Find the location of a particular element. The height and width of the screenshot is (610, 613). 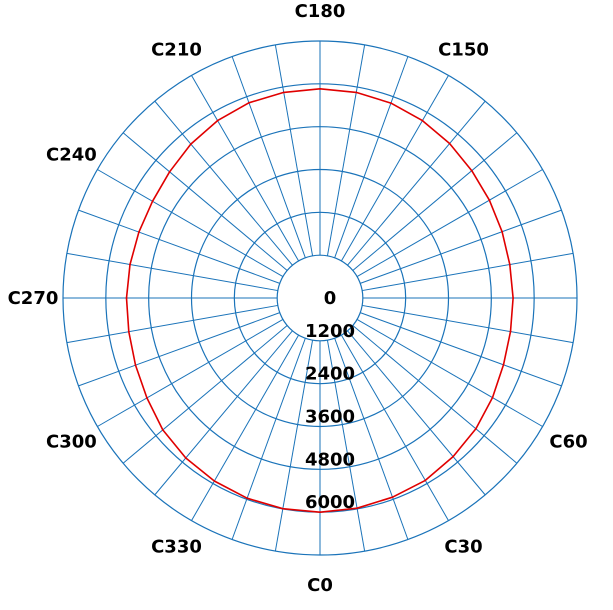

radial-tick-3600: 3600 is located at coordinates (330, 417).